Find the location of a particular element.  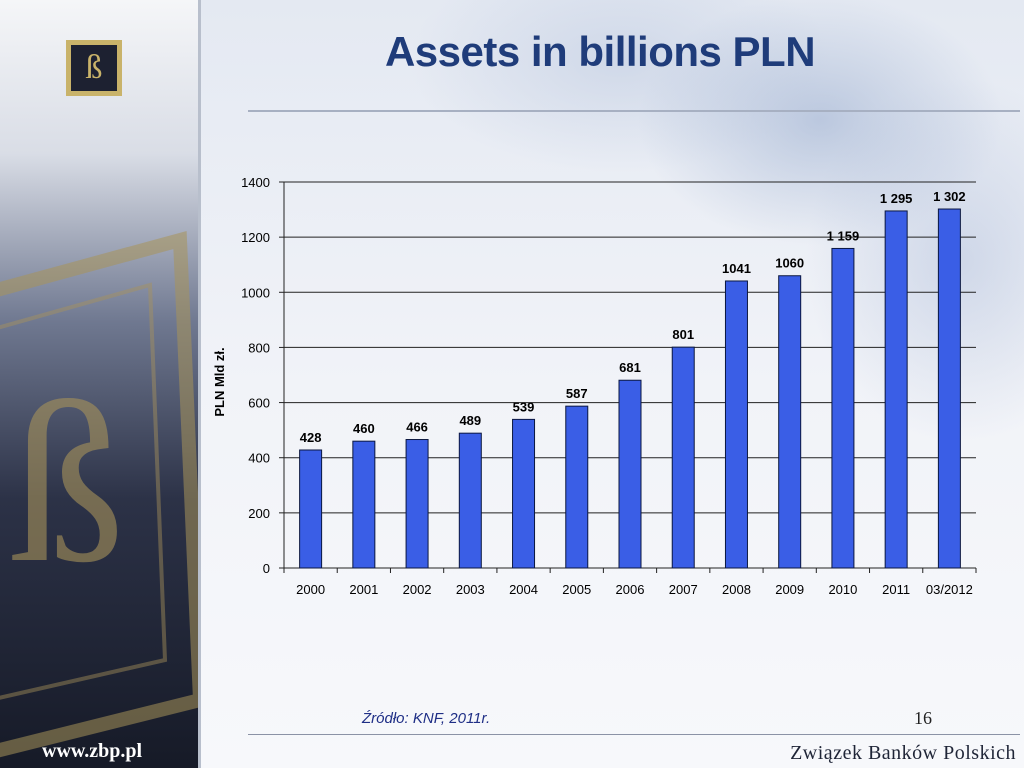

x-tick-label: 2008 is located at coordinates (736, 589).